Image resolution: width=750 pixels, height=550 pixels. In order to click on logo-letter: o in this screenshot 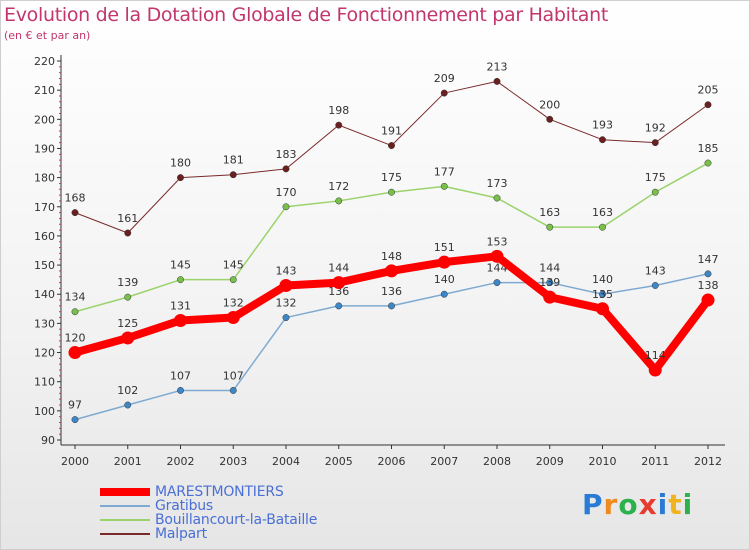, I will do `click(628, 504)`.